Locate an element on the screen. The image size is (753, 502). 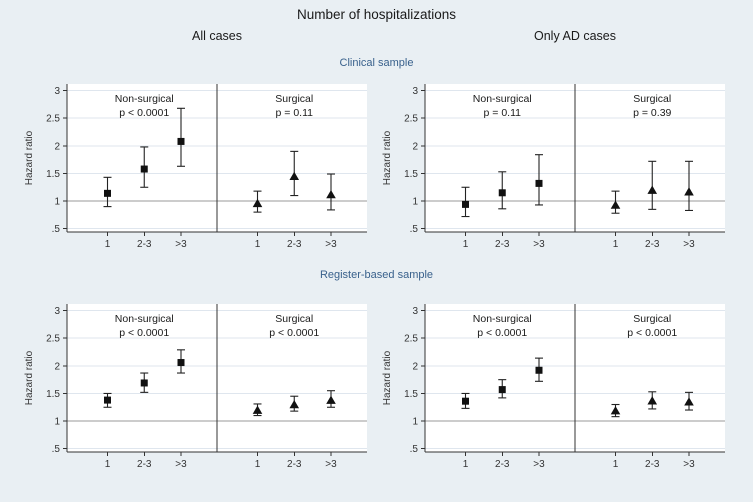
section-header-register-based-sample: Register-based sample is located at coordinates (376, 275).